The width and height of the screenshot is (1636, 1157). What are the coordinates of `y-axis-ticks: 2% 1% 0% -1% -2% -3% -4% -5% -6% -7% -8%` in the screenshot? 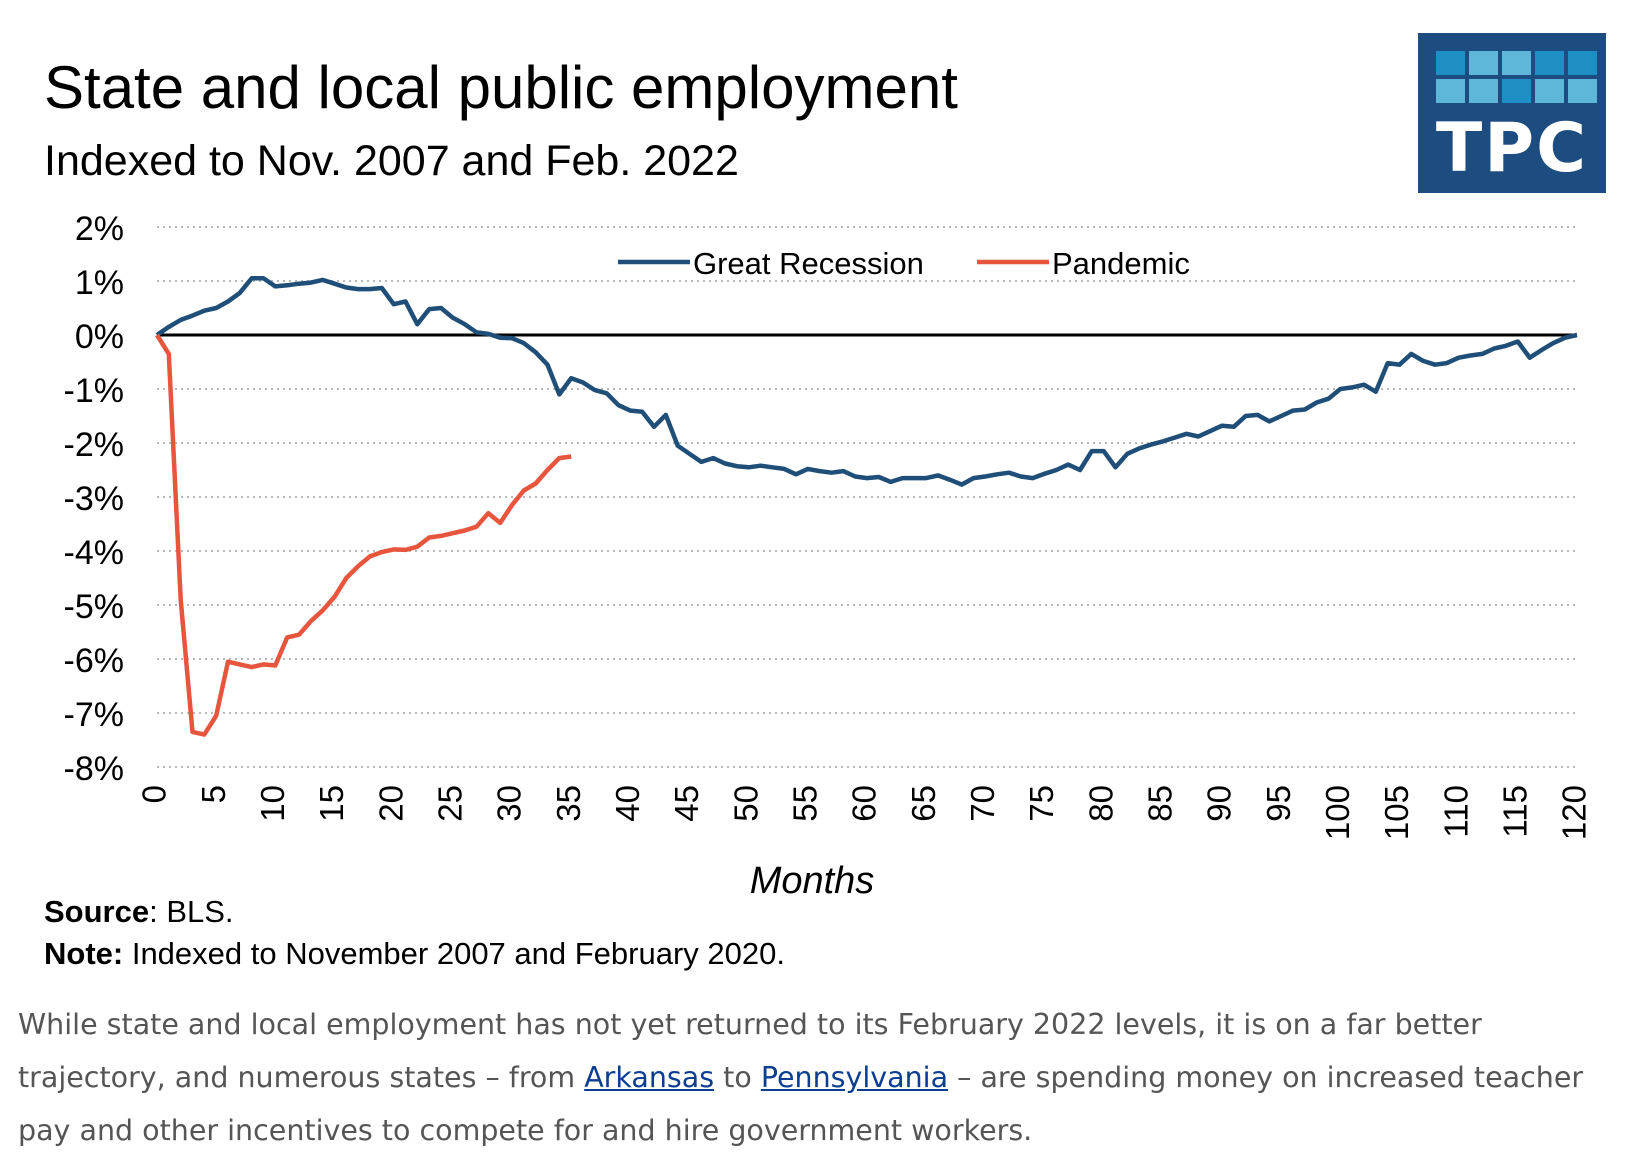 It's located at (94, 499).